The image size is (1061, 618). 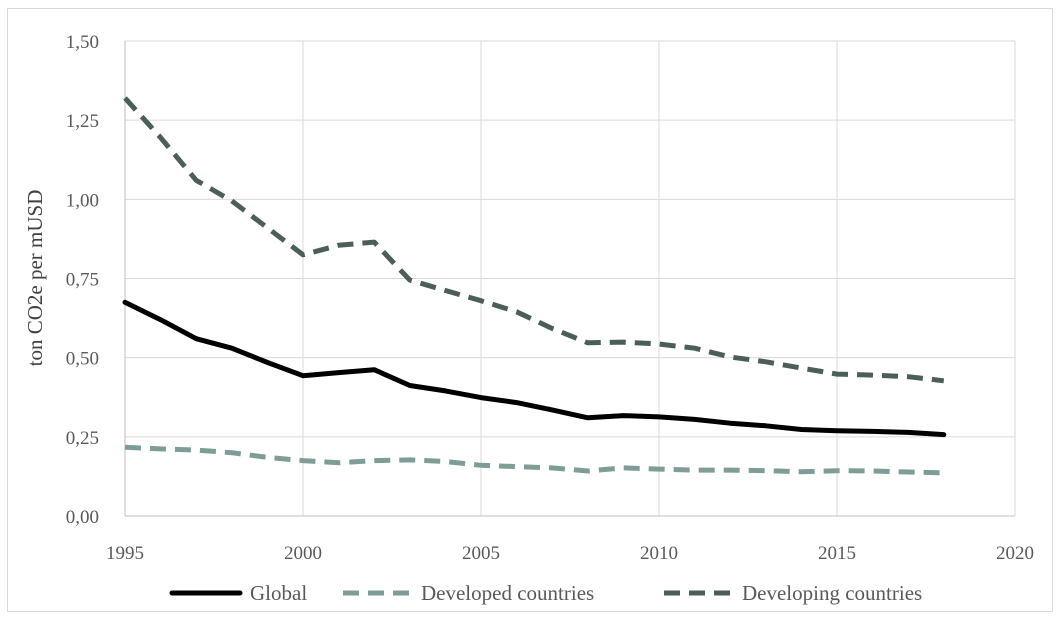 I want to click on y-tick-label: 1,25, so click(x=82, y=121).